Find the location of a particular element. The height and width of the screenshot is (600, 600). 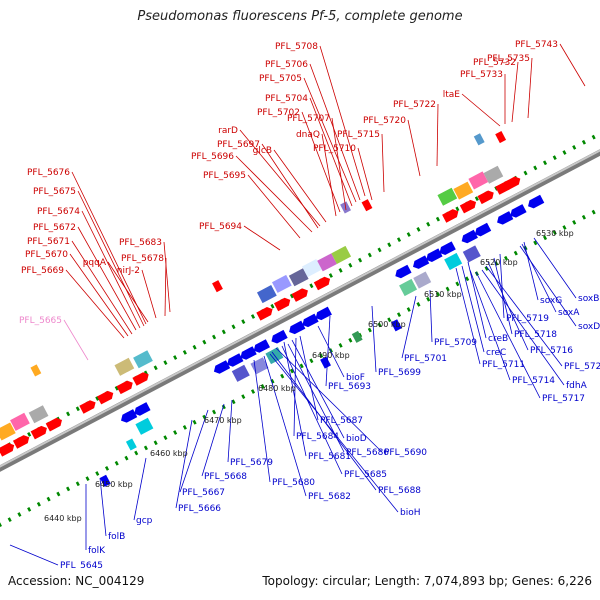

scale-label: 6470 kbp is located at coordinates (223, 420).